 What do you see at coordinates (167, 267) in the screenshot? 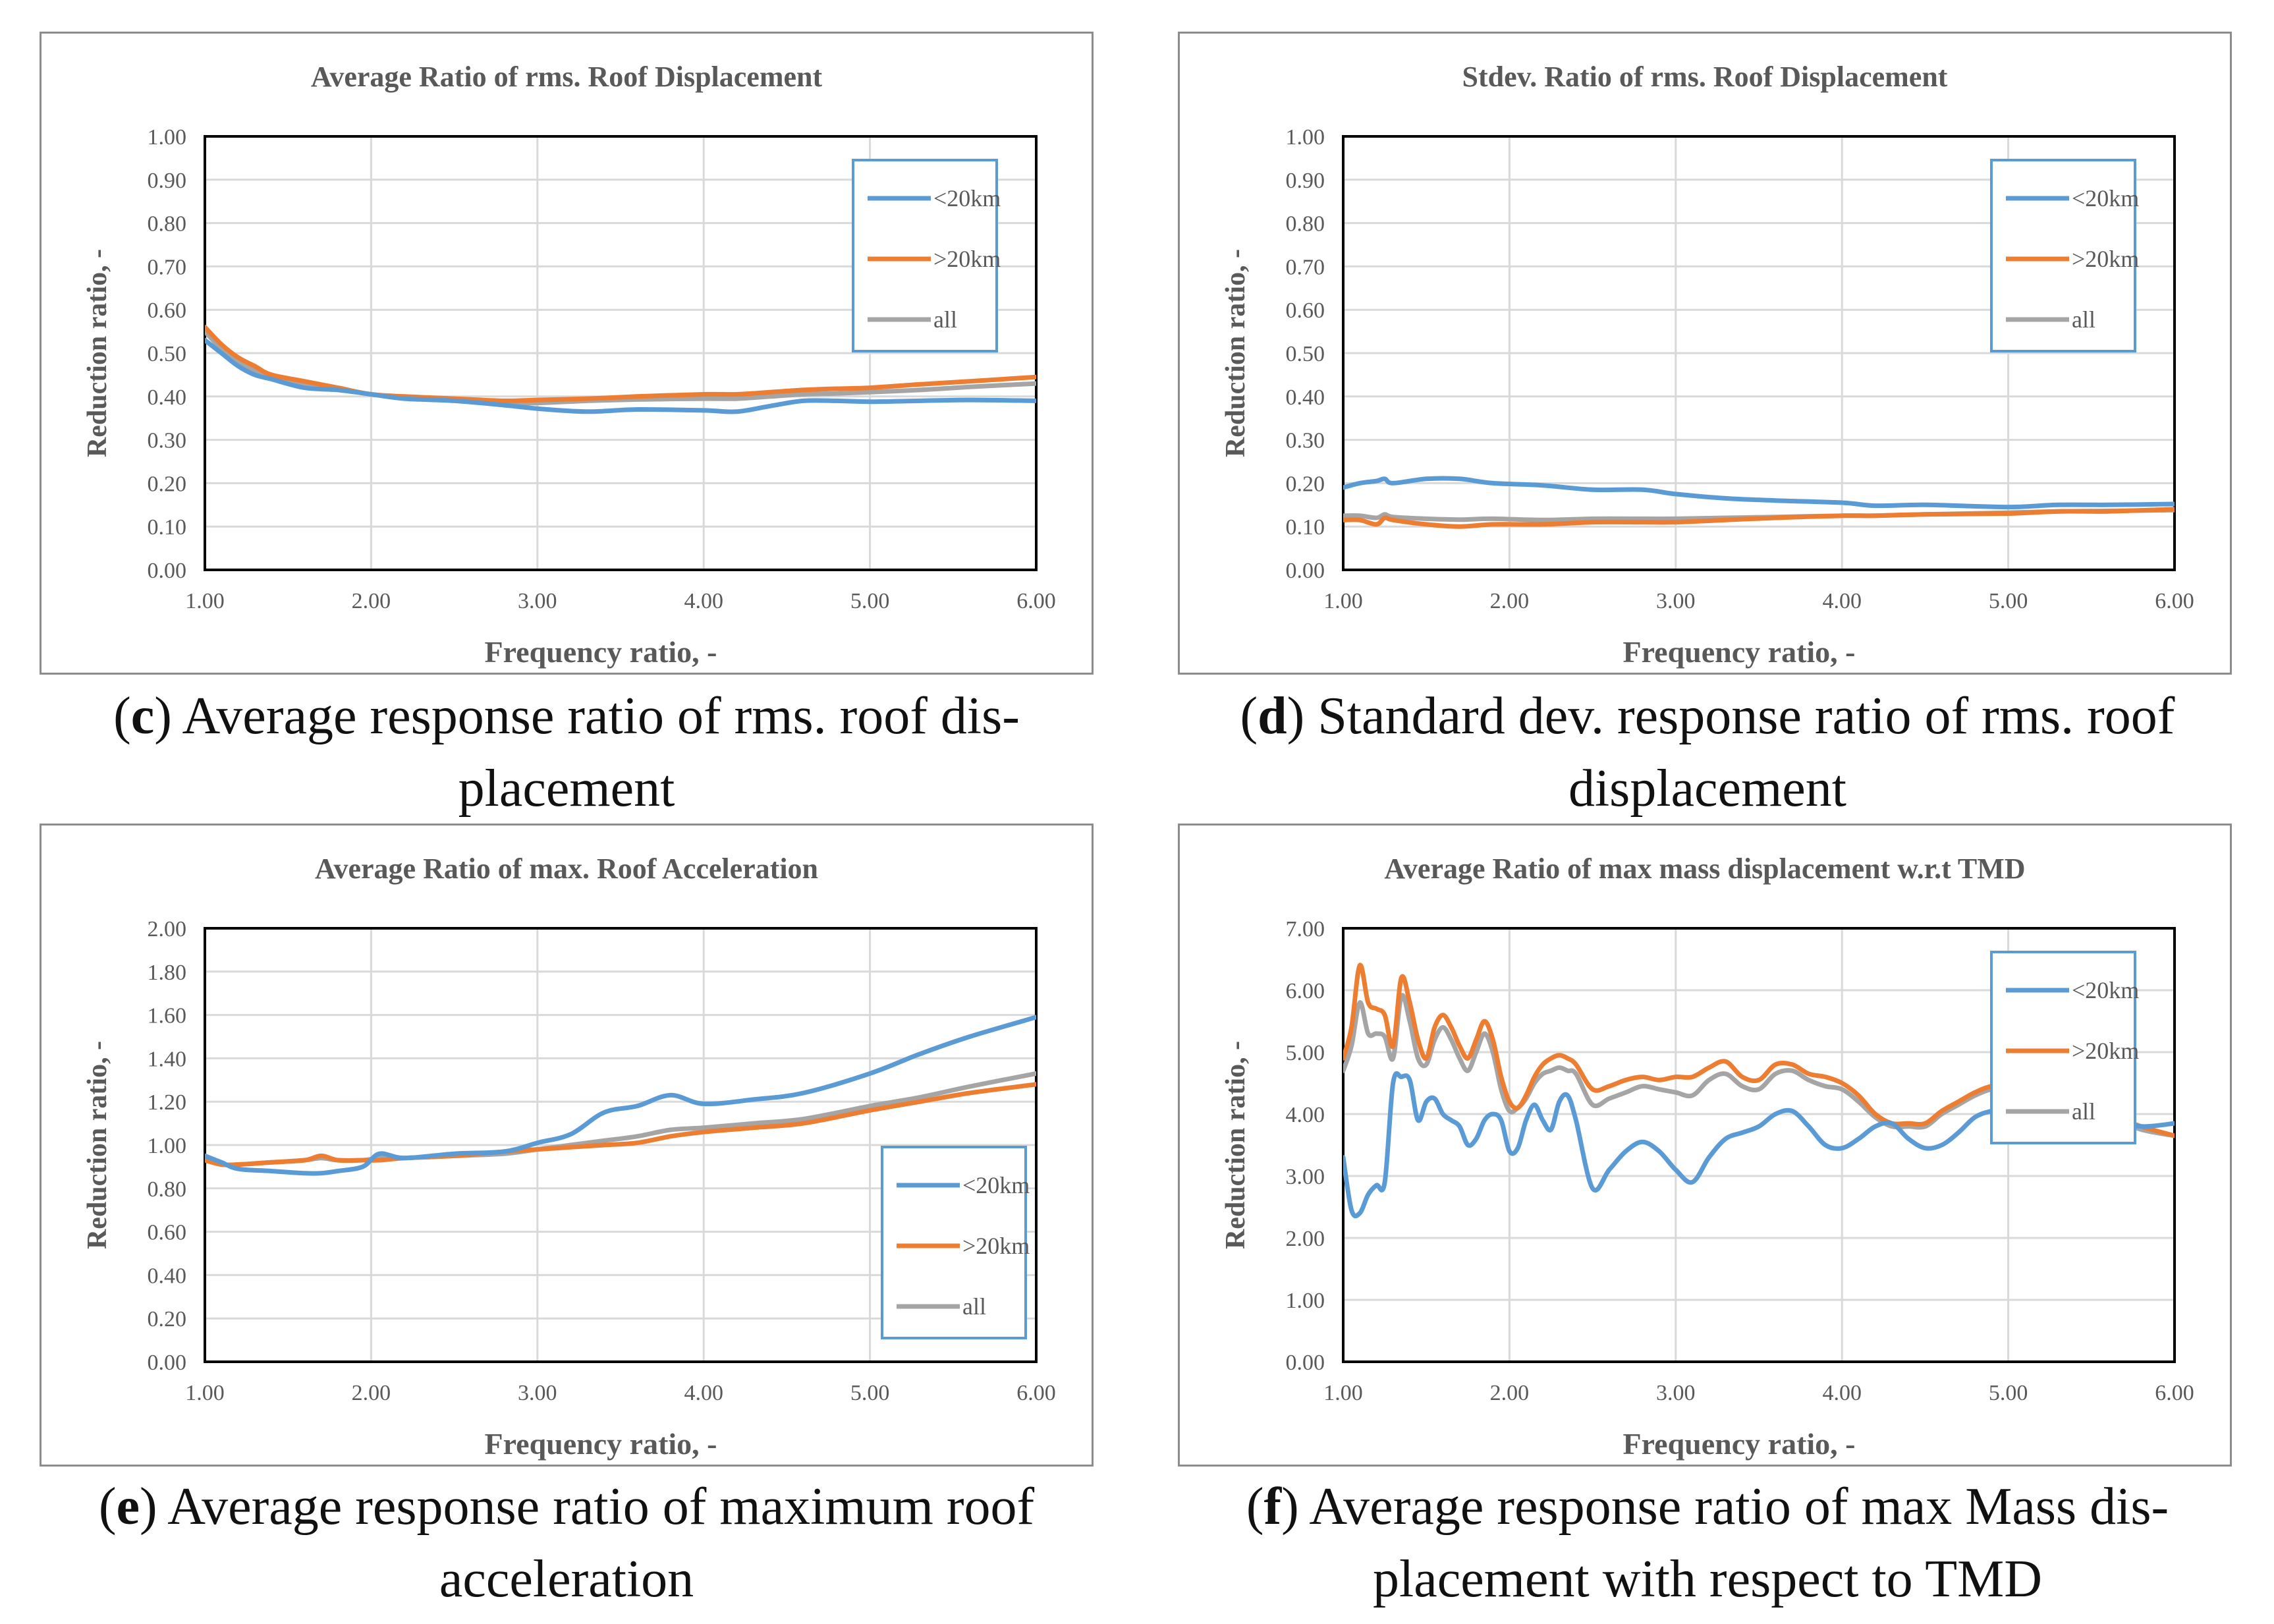
I see `y-tick-label: 0.70` at bounding box center [167, 267].